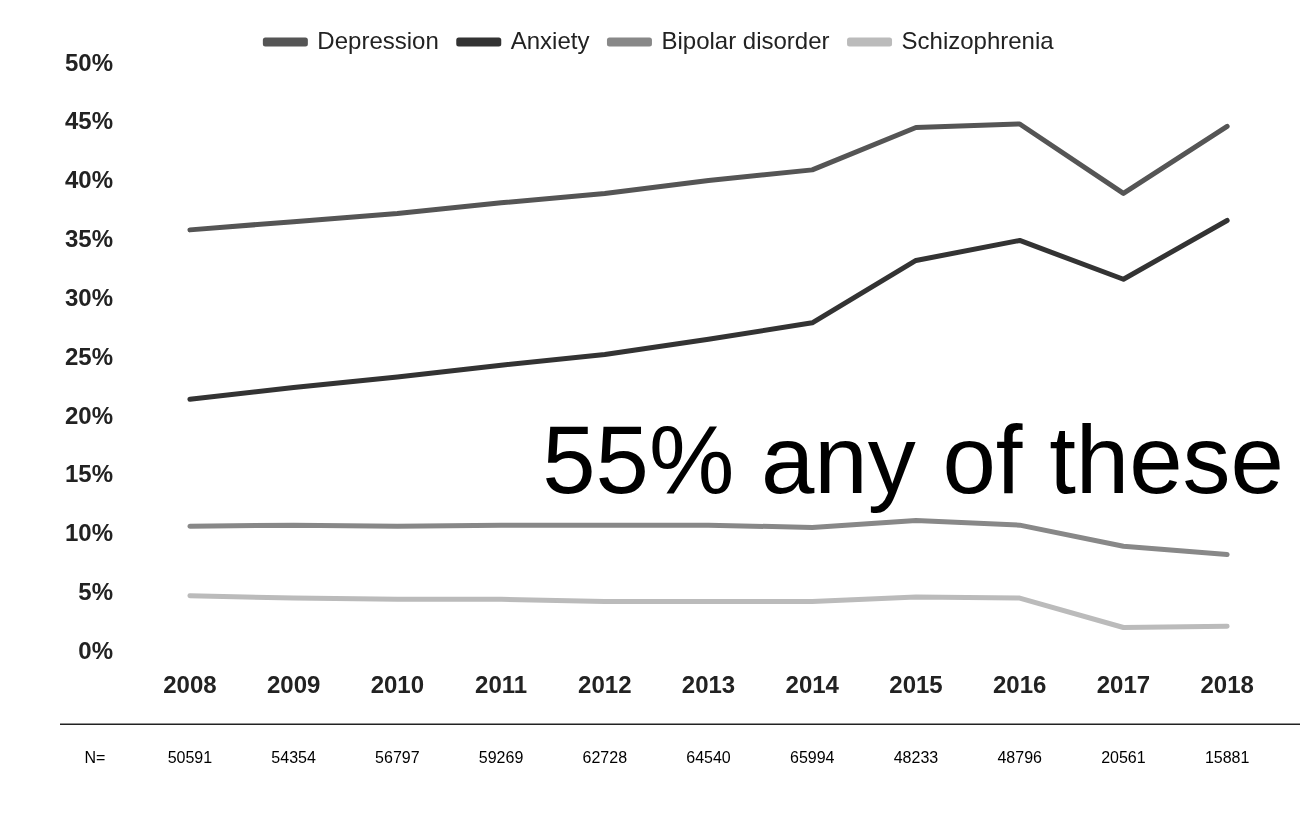 The height and width of the screenshot is (821, 1309). I want to click on x-tick-label: 2011, so click(501, 685).